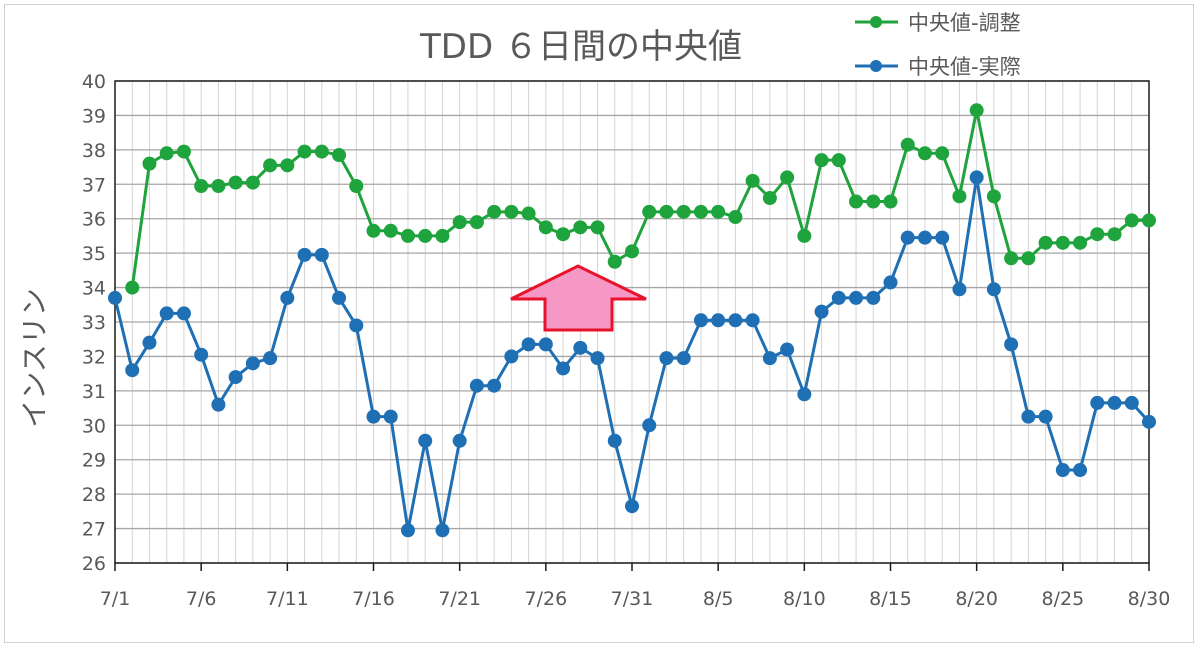 The height and width of the screenshot is (649, 1200). What do you see at coordinates (578, 298) in the screenshot?
I see `up-arrow-annotation` at bounding box center [578, 298].